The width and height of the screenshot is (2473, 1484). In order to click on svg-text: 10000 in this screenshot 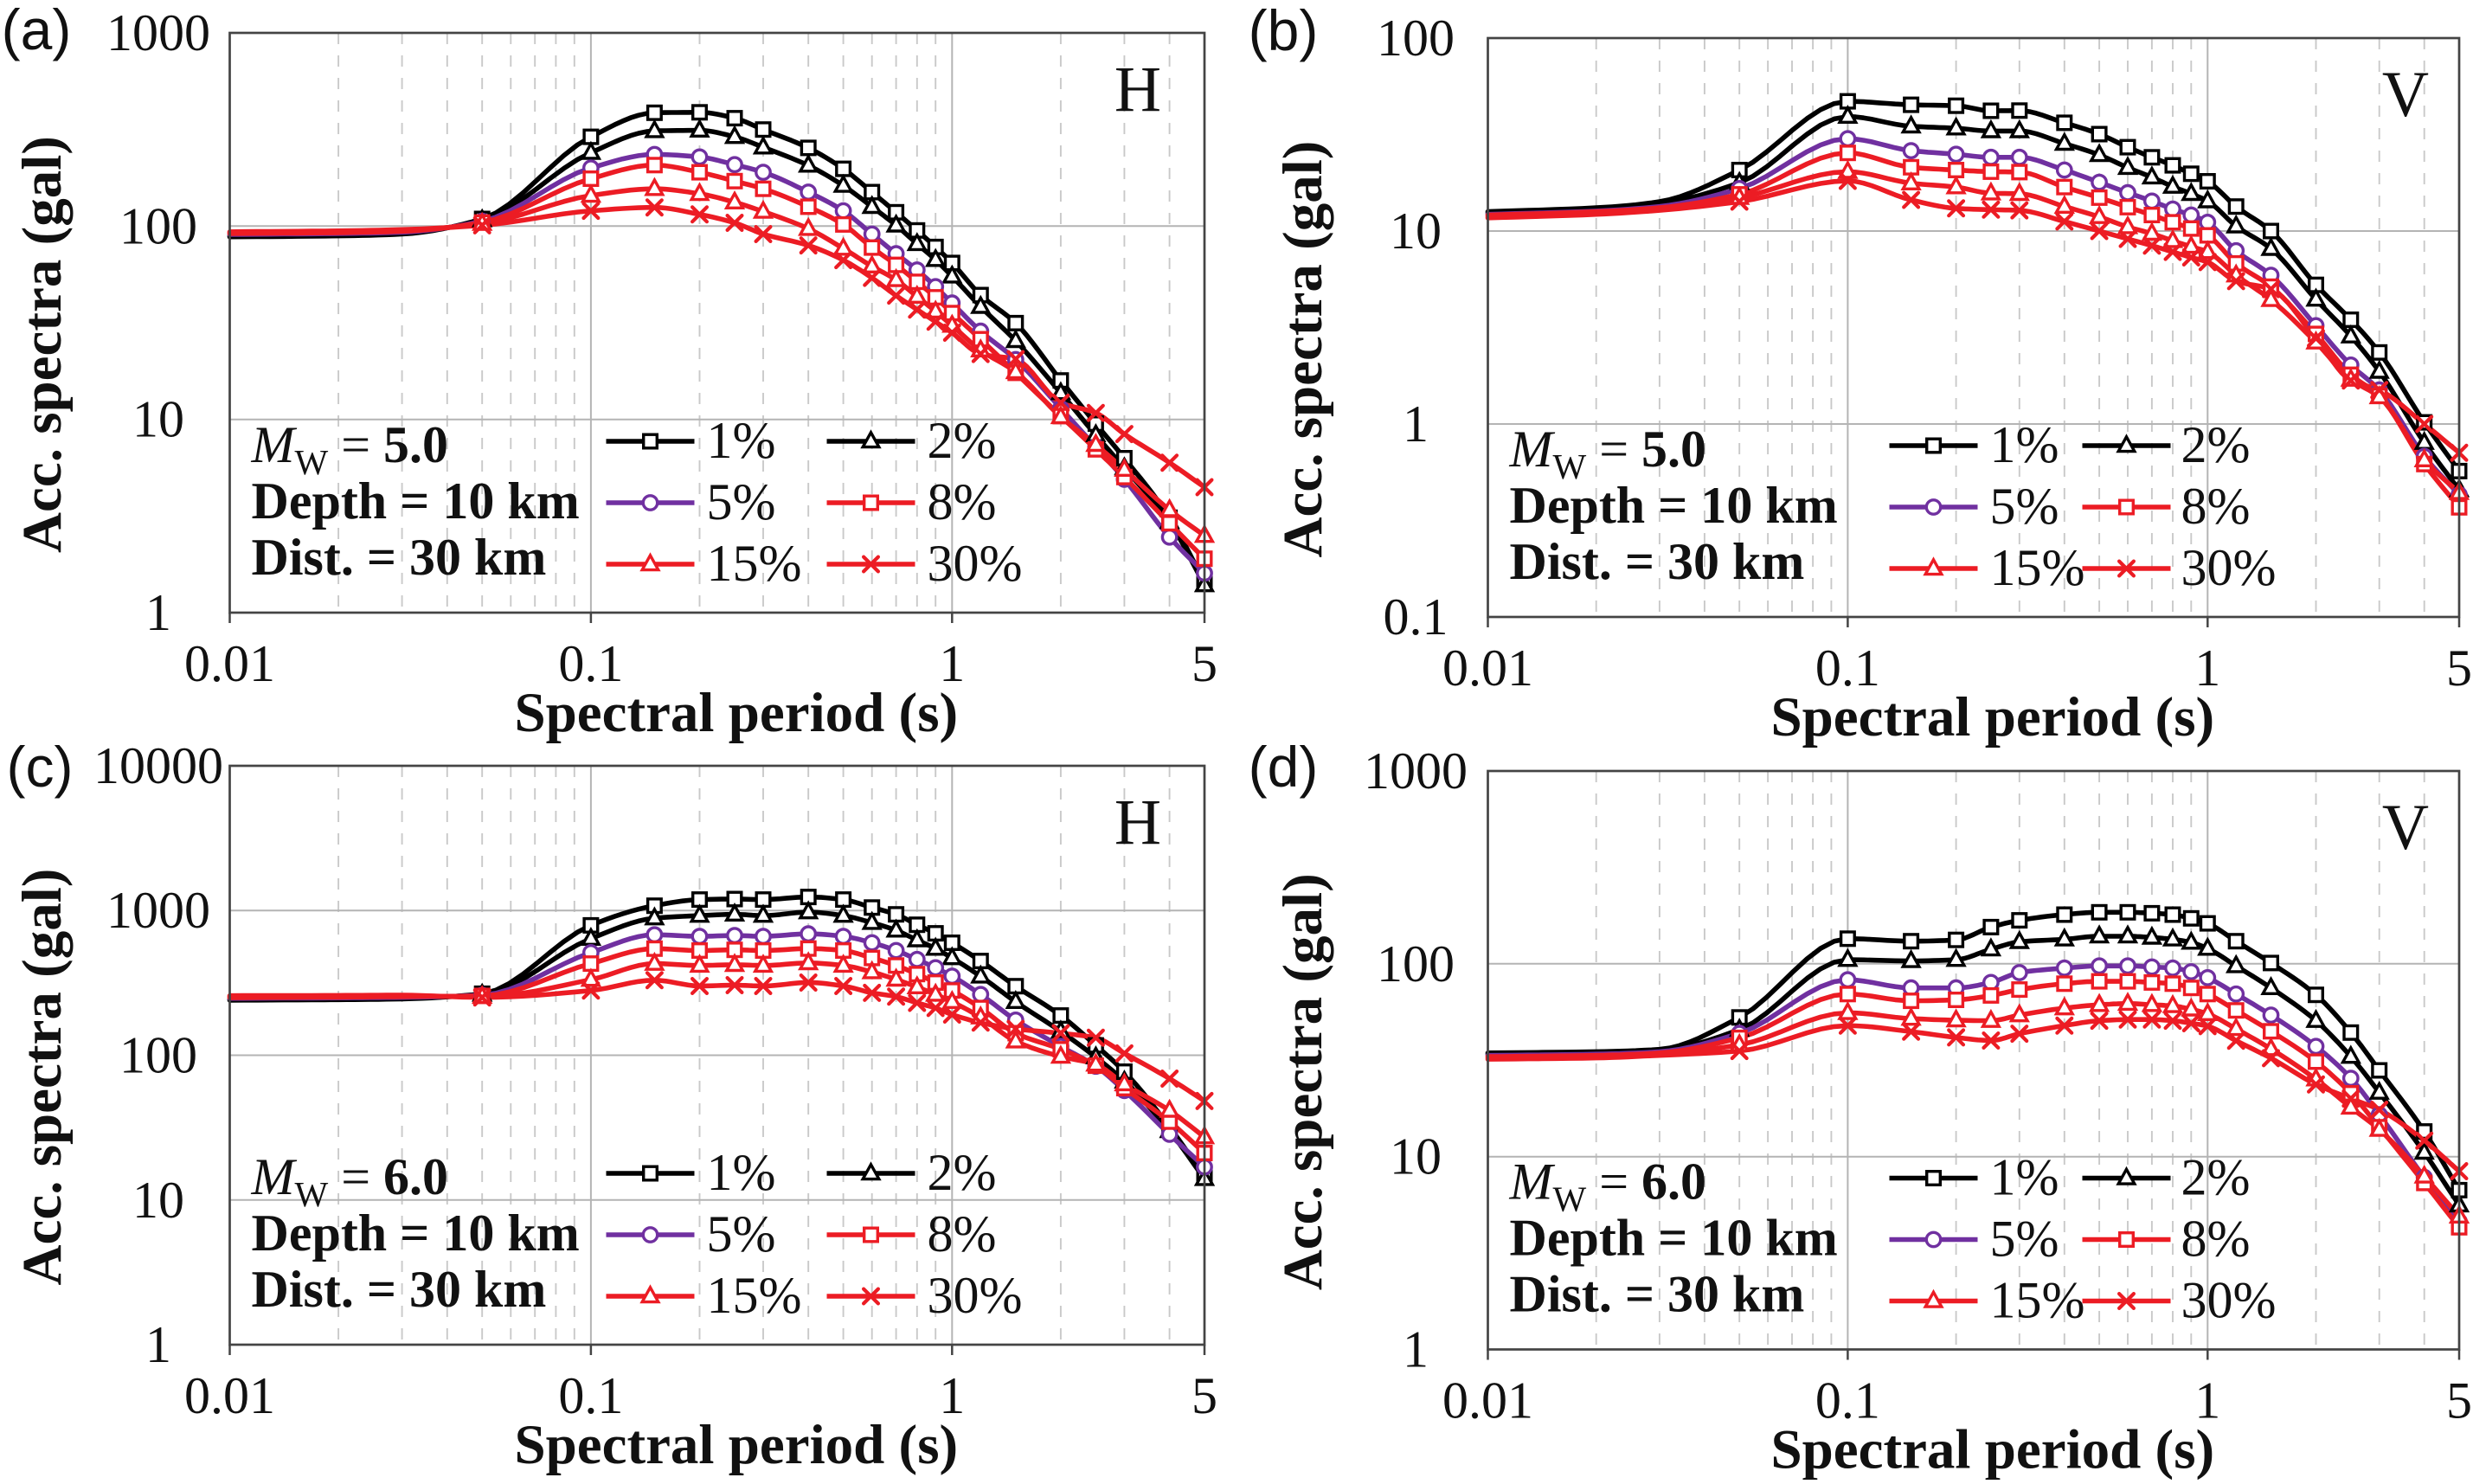, I will do `click(158, 765)`.